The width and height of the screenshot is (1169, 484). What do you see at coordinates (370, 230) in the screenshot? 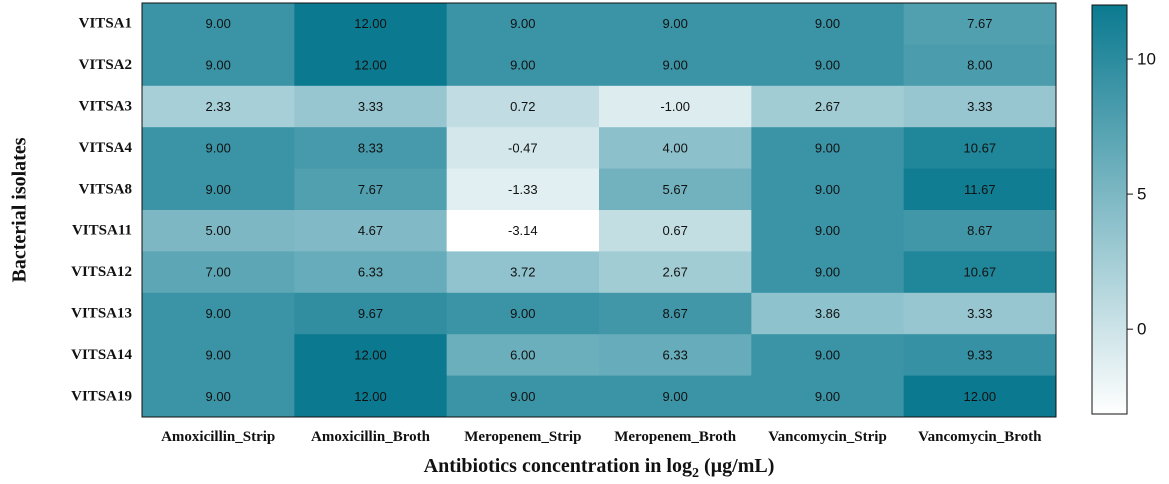
I see `cell-value-label: 4.67` at bounding box center [370, 230].